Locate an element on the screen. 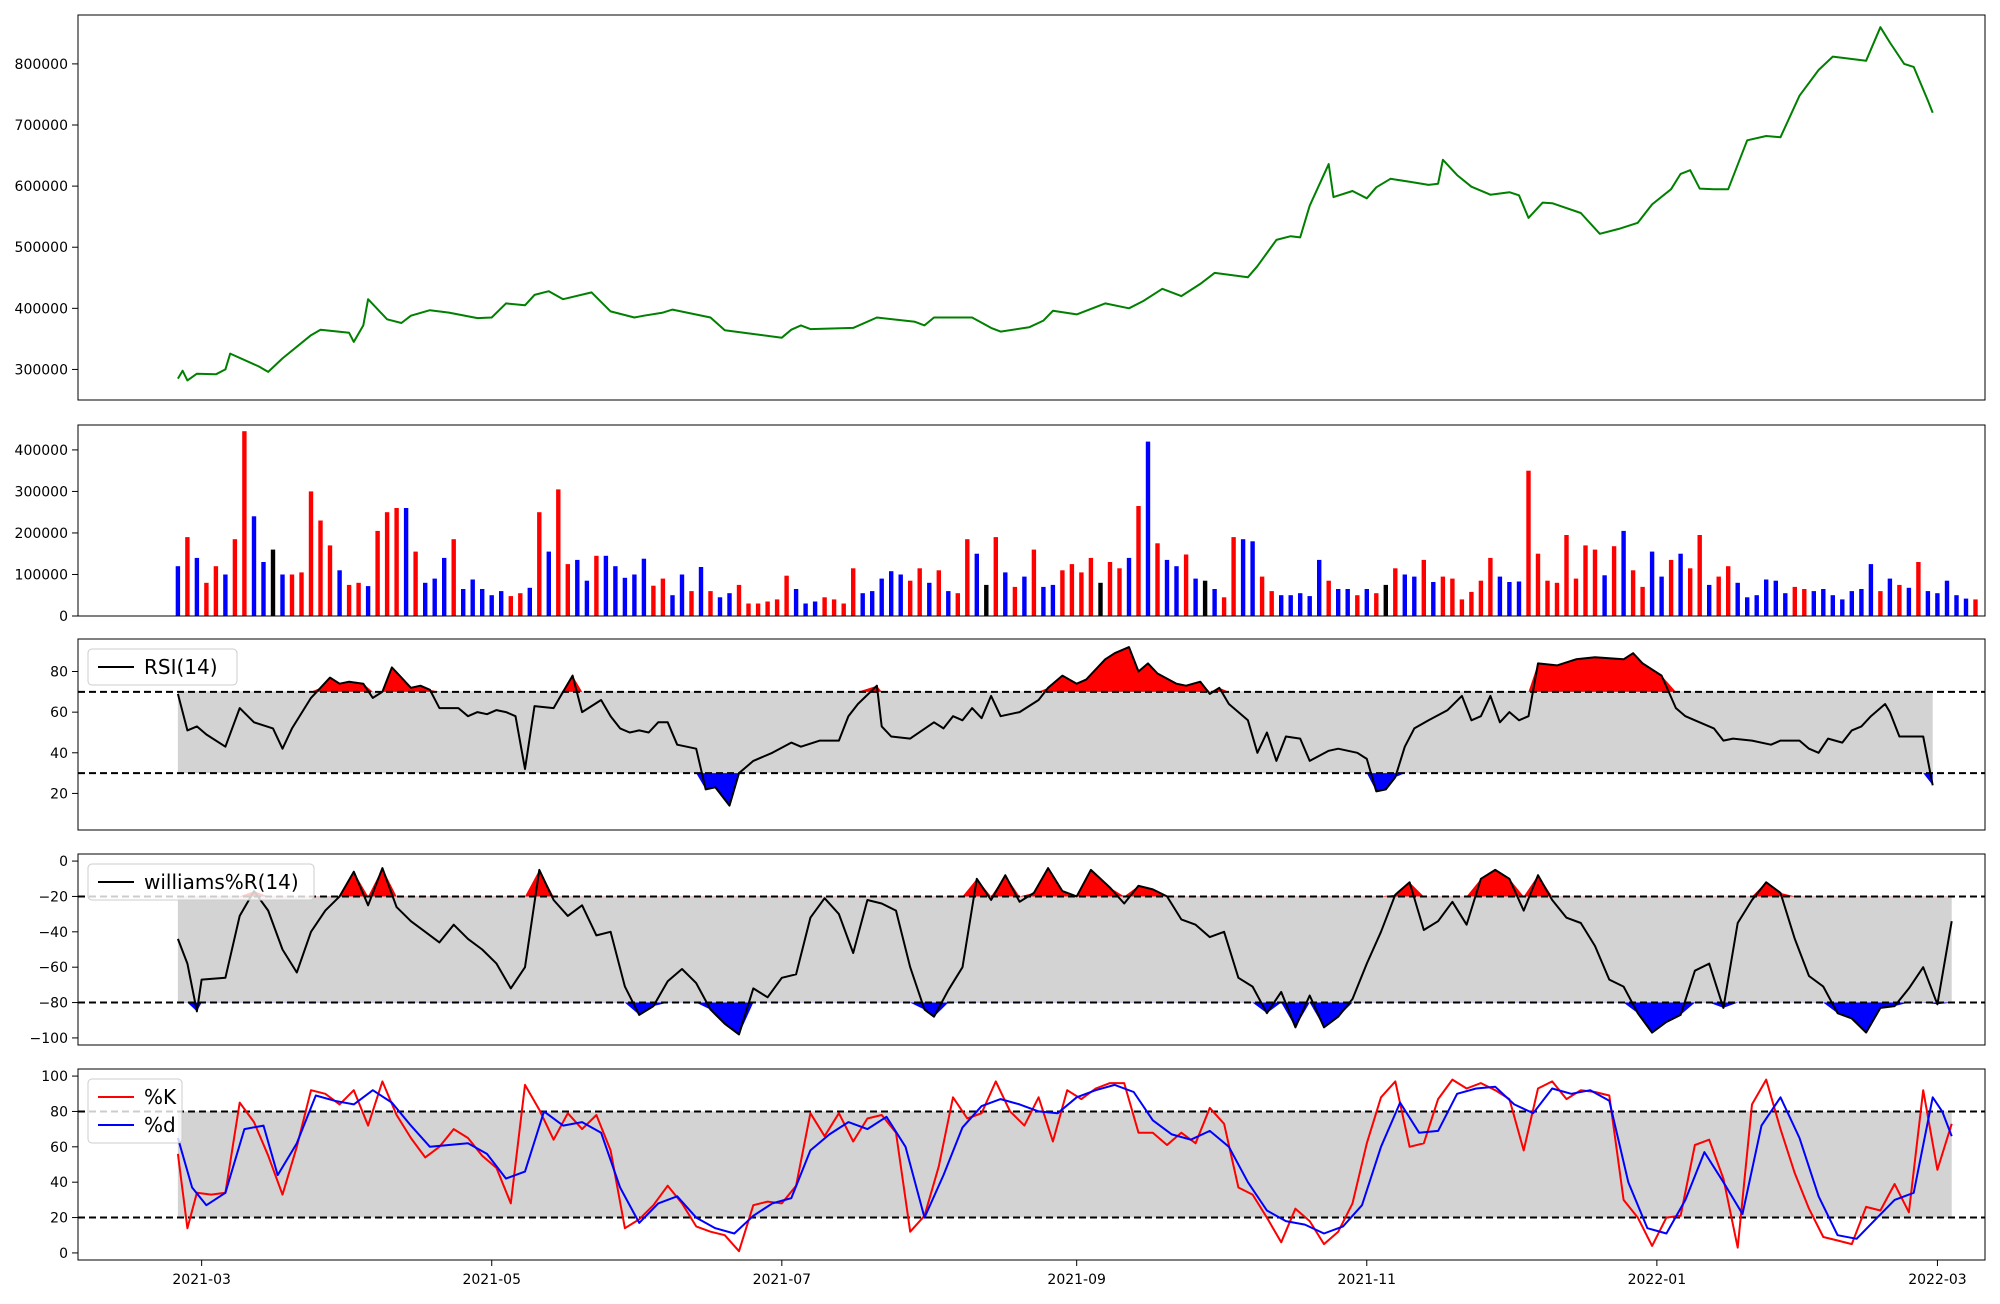  y-tick-label: 60 is located at coordinates (59, 1148).